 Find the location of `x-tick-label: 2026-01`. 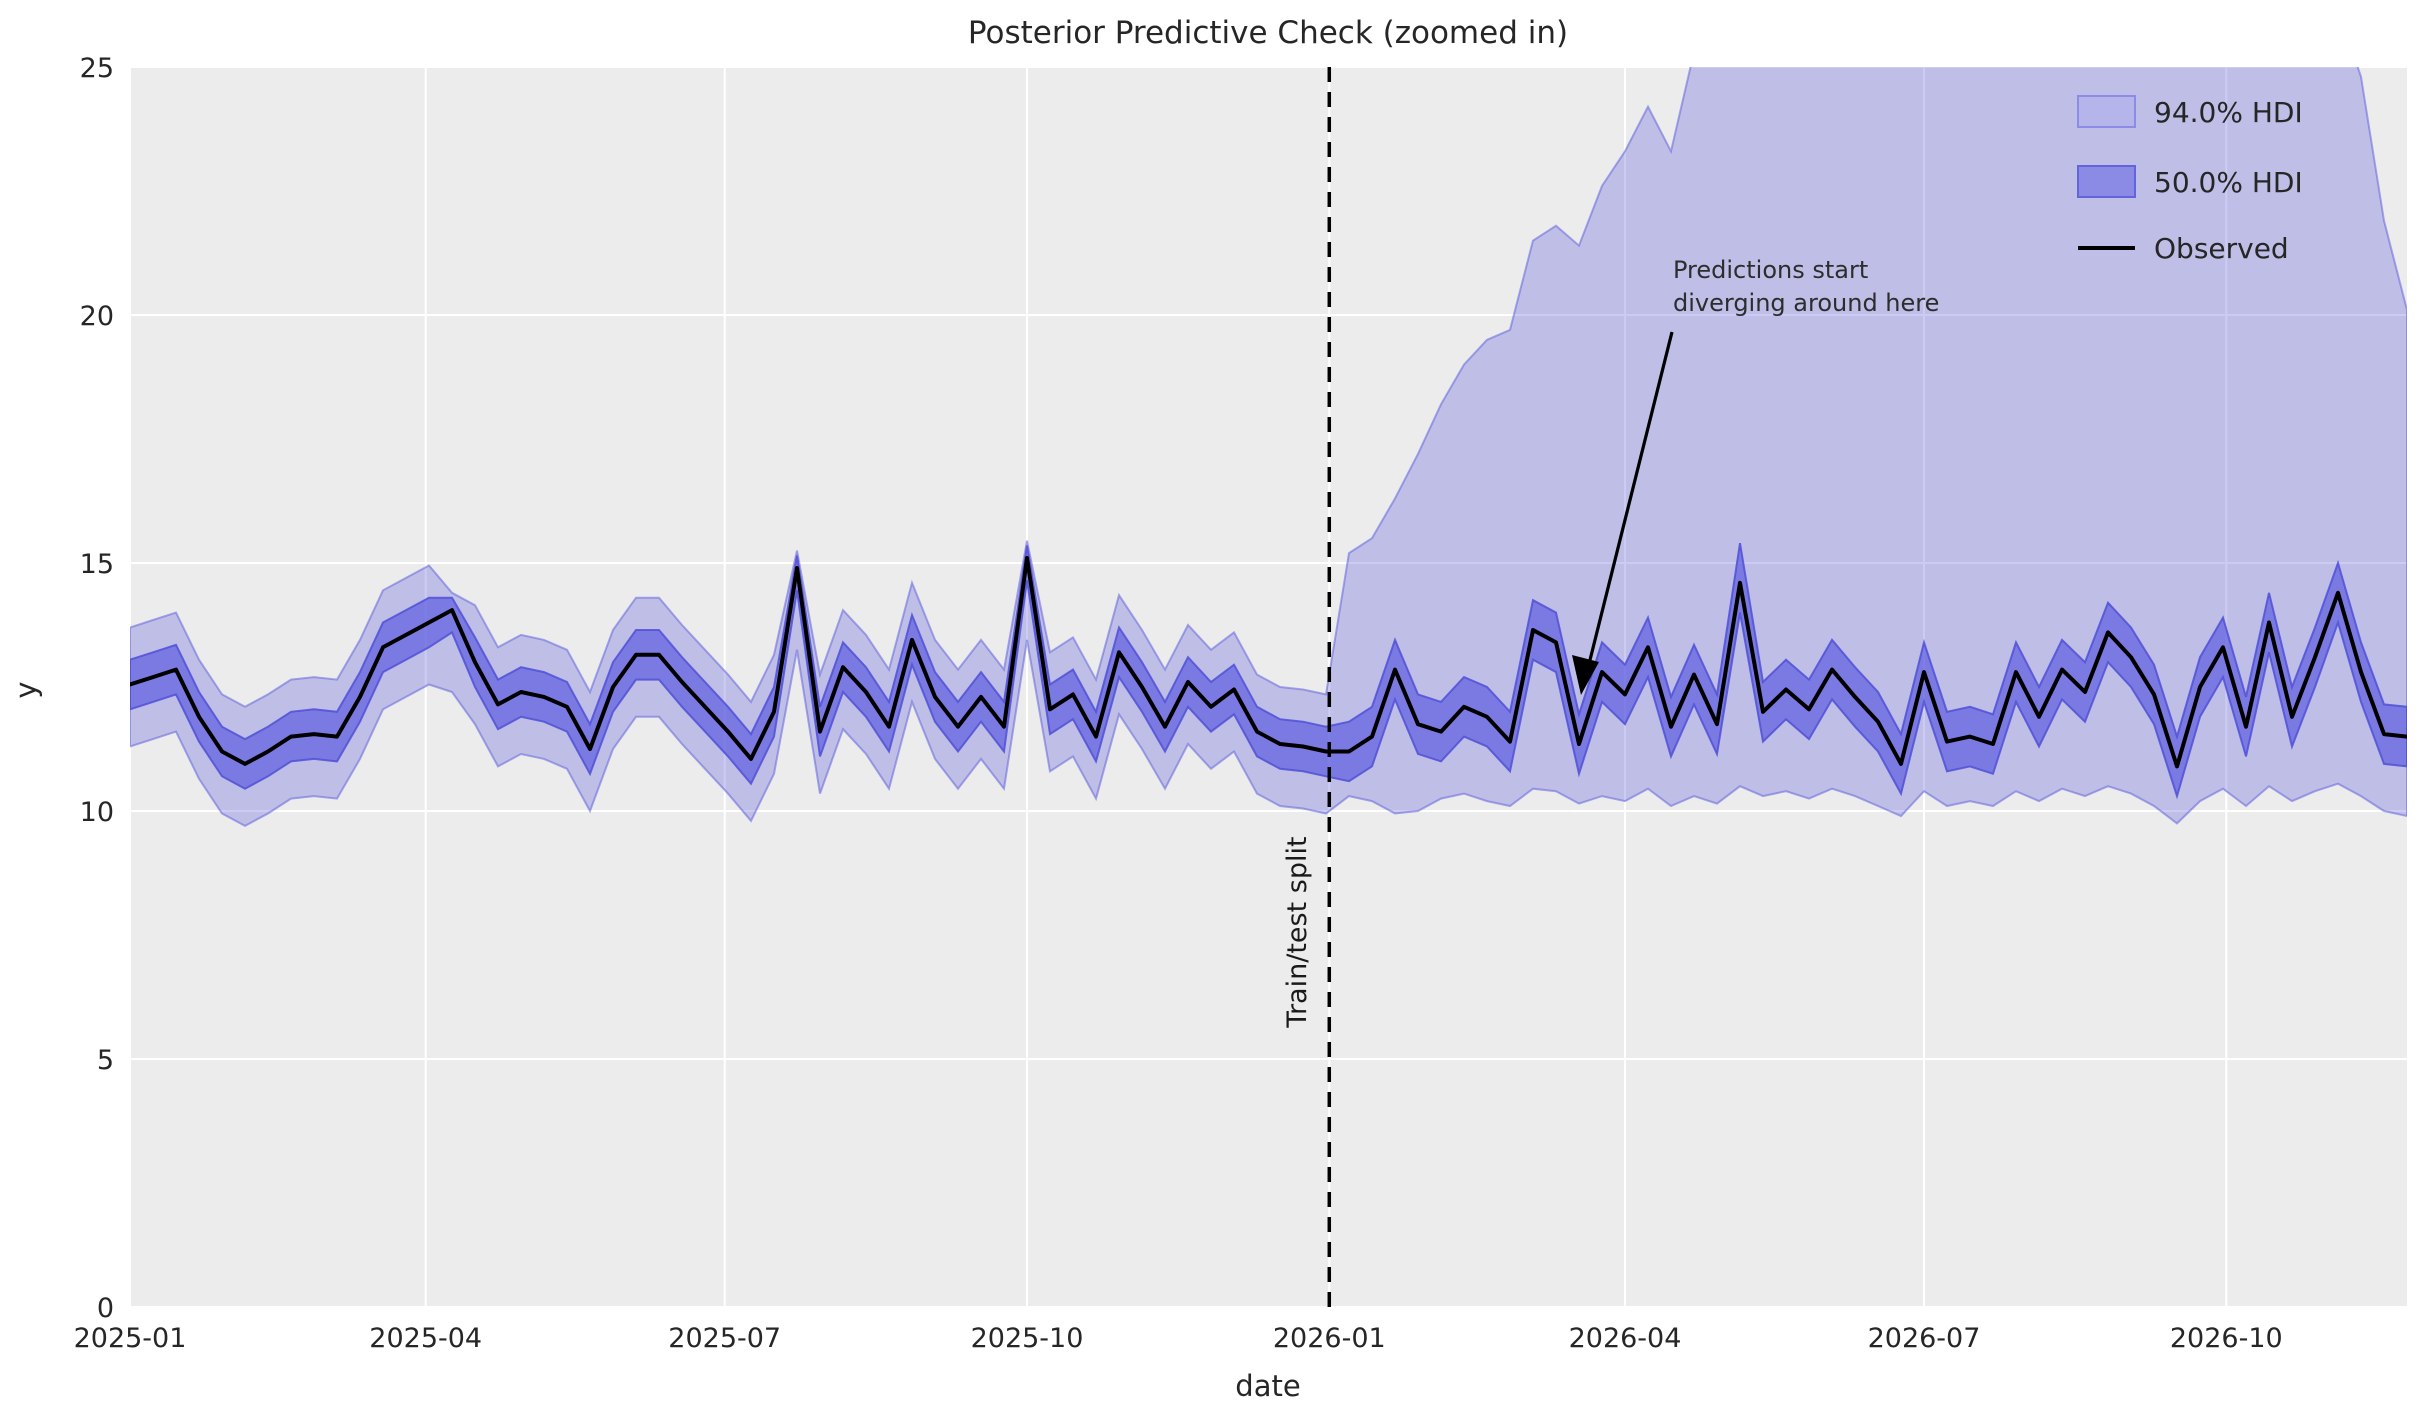

x-tick-label: 2026-01 is located at coordinates (1329, 1338).